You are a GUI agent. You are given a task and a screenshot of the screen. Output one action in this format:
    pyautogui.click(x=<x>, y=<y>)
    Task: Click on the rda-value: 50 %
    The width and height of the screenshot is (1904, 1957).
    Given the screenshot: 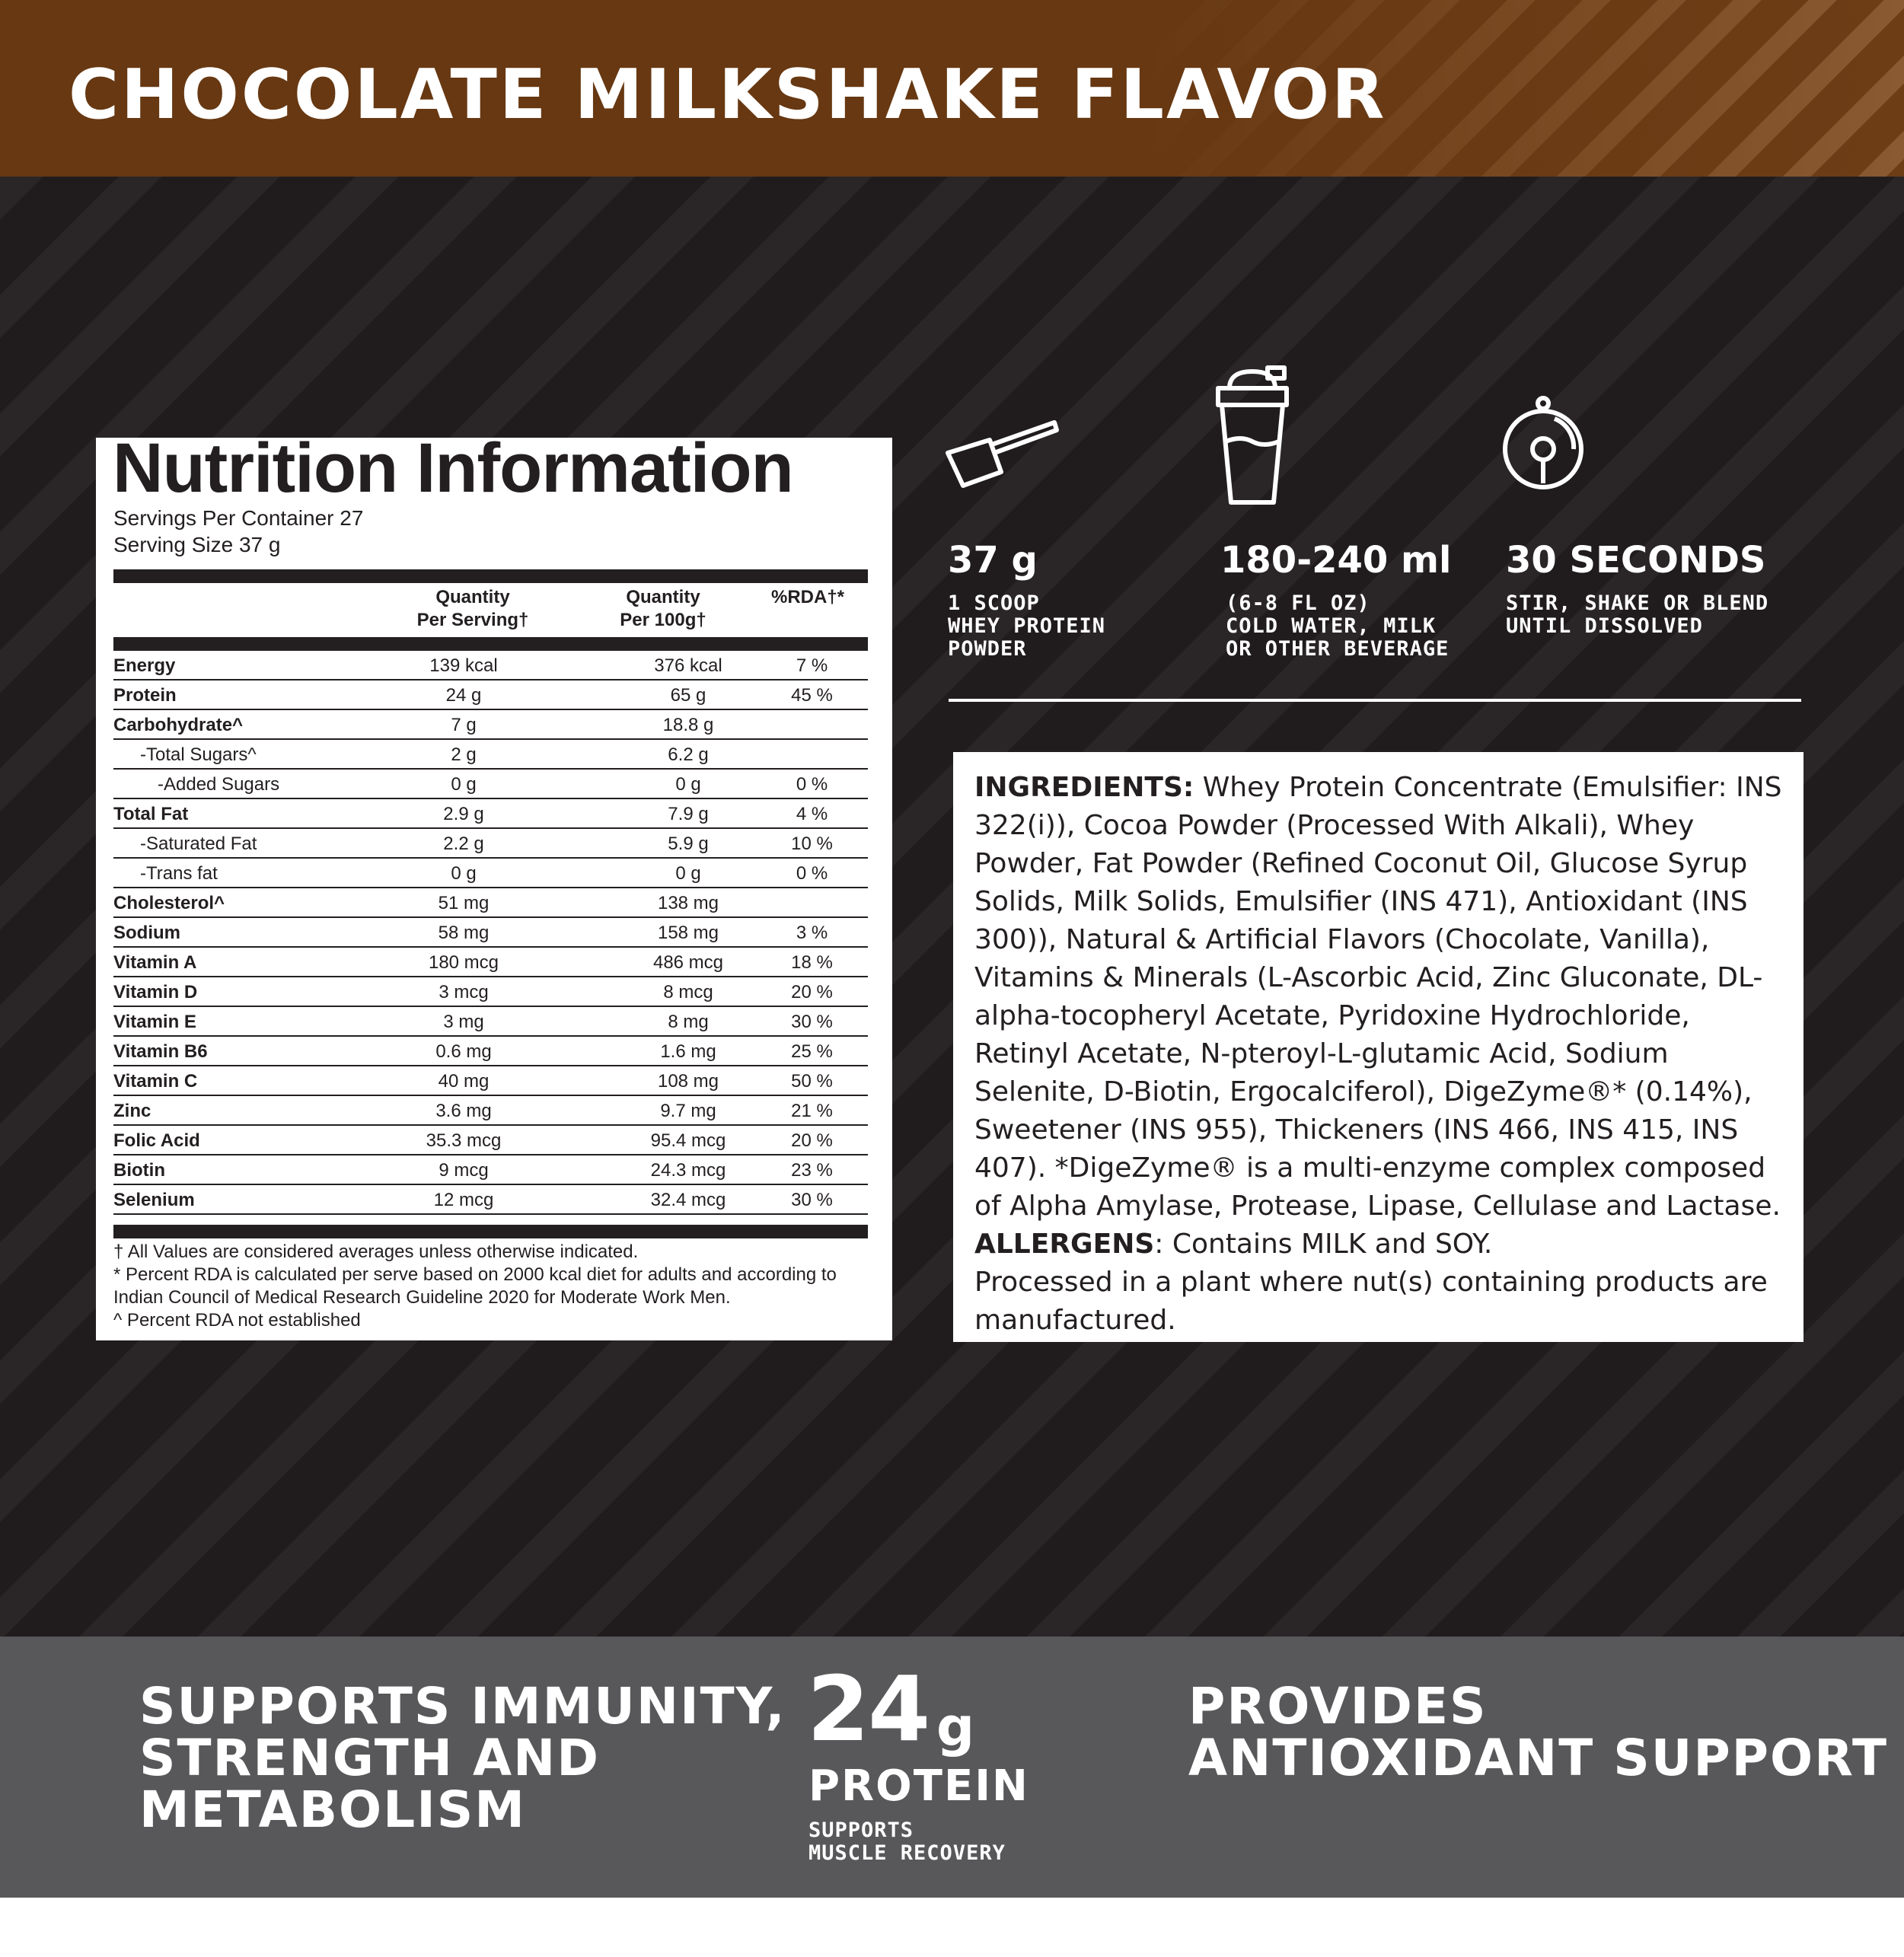 What is the action you would take?
    pyautogui.click(x=812, y=1081)
    